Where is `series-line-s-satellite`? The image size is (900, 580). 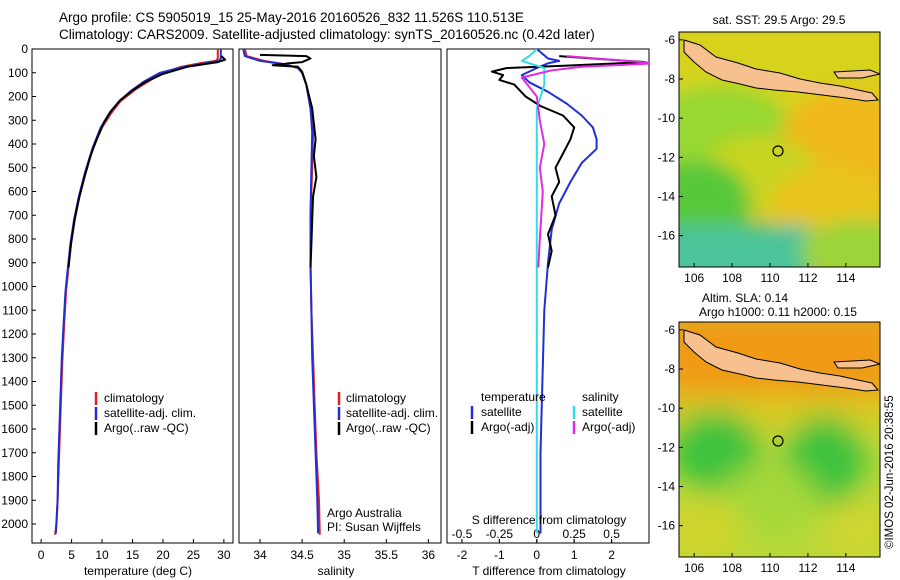 series-line-s-satellite is located at coordinates (533, 291).